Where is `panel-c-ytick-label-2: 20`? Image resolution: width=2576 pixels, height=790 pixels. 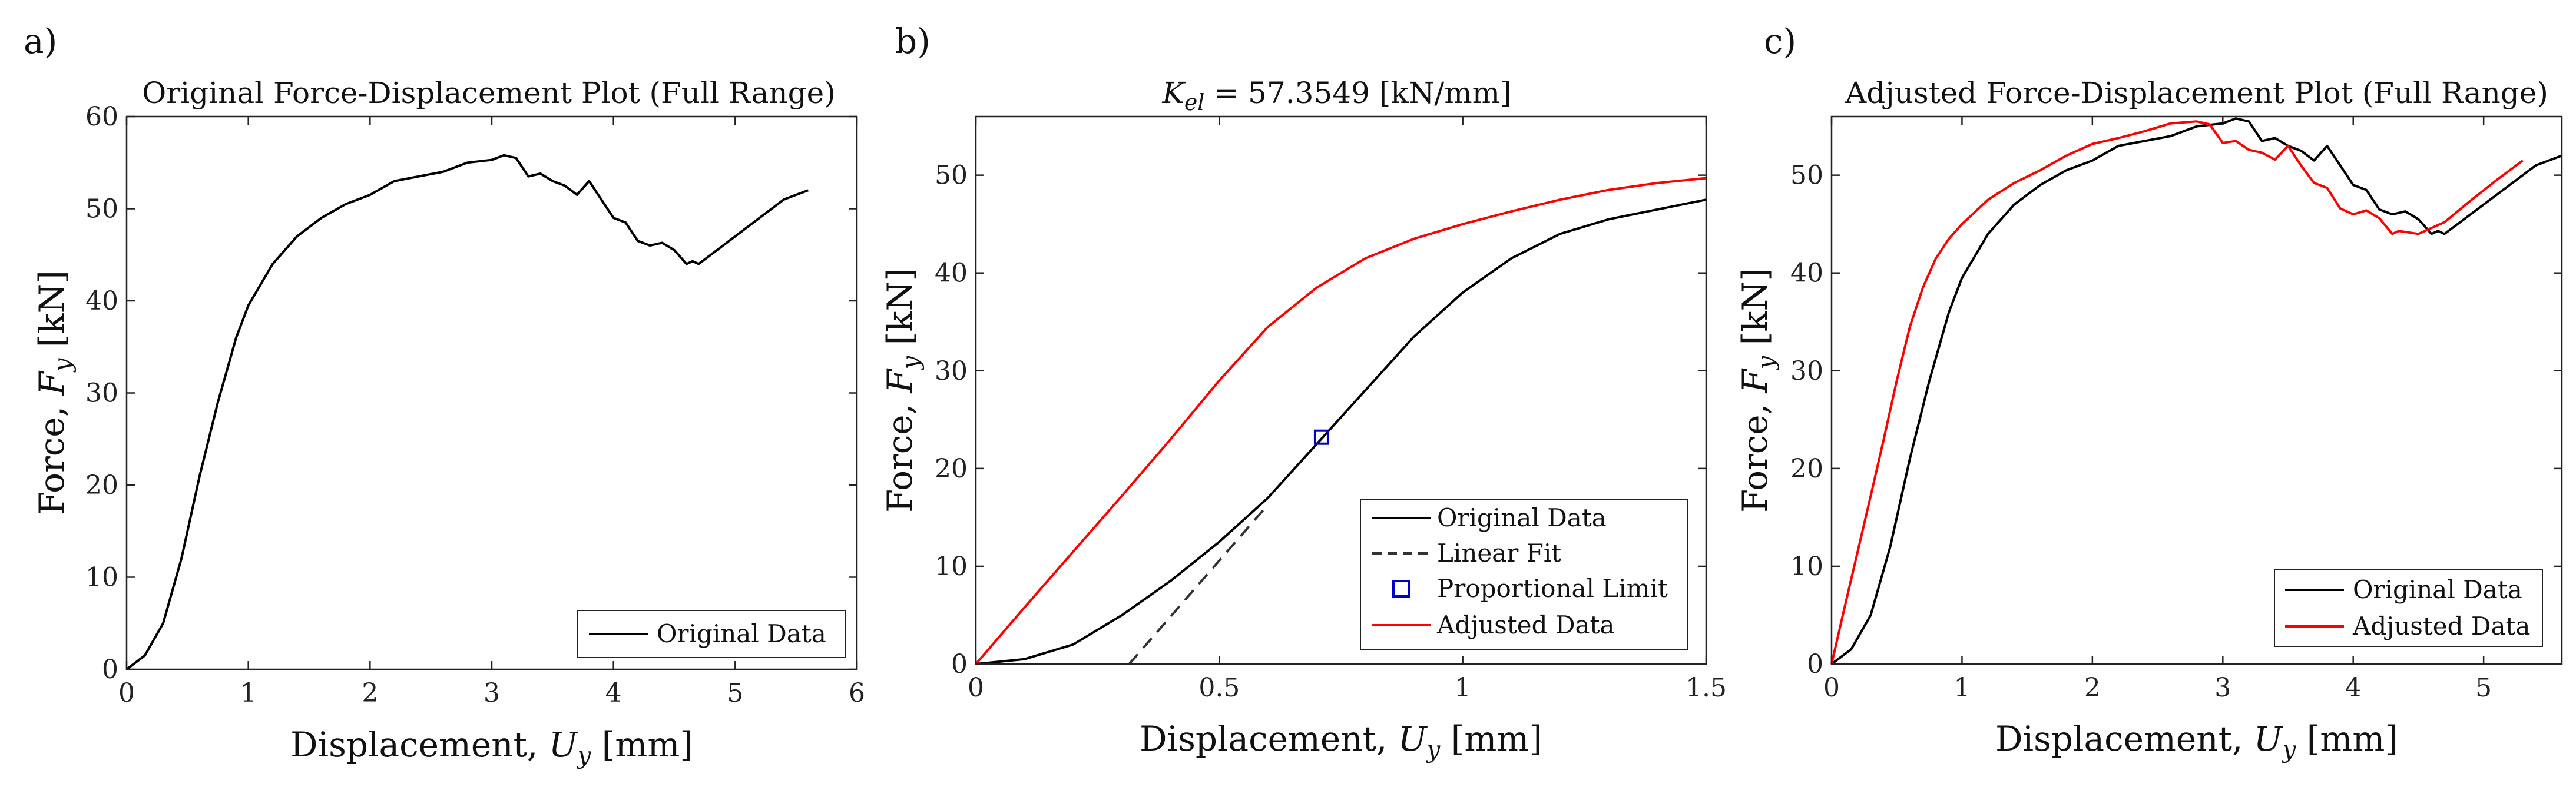
panel-c-ytick-label-2: 20 is located at coordinates (1806, 469).